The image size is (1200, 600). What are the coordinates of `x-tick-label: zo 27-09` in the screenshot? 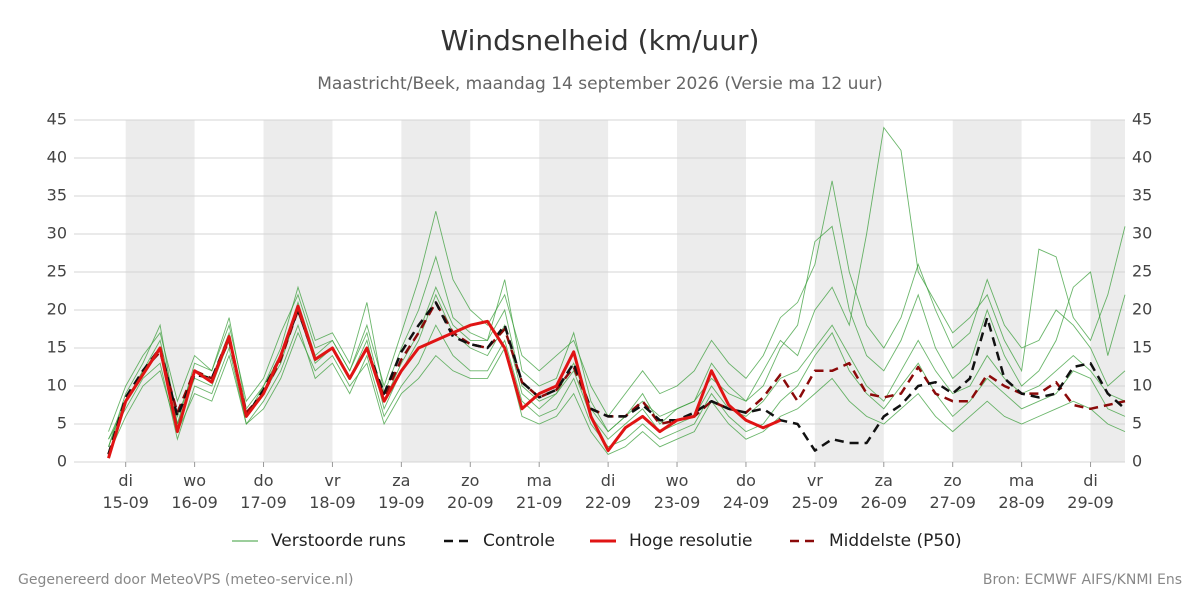 It's located at (952, 491).